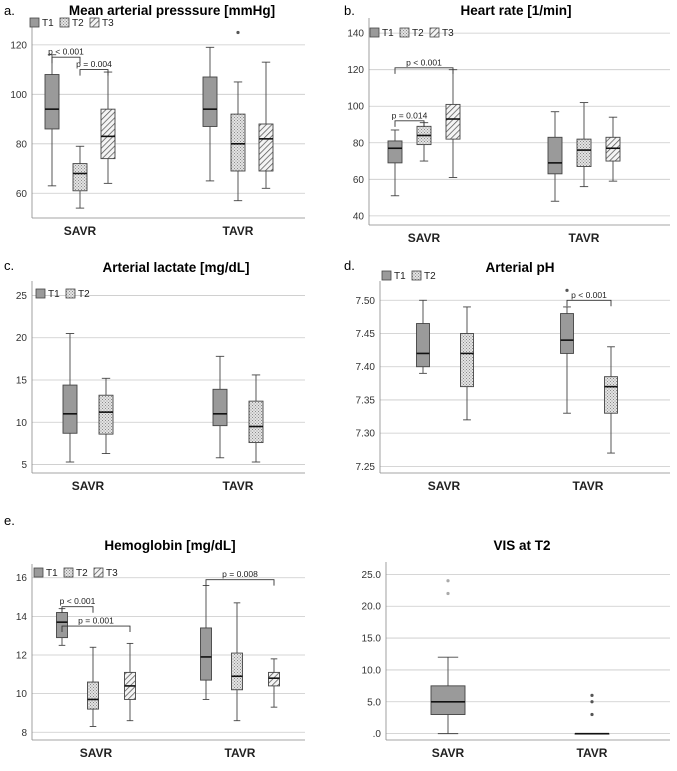 The width and height of the screenshot is (677, 771). What do you see at coordinates (372, 670) in the screenshot?
I see `y-tick-label: 10.0` at bounding box center [372, 670].